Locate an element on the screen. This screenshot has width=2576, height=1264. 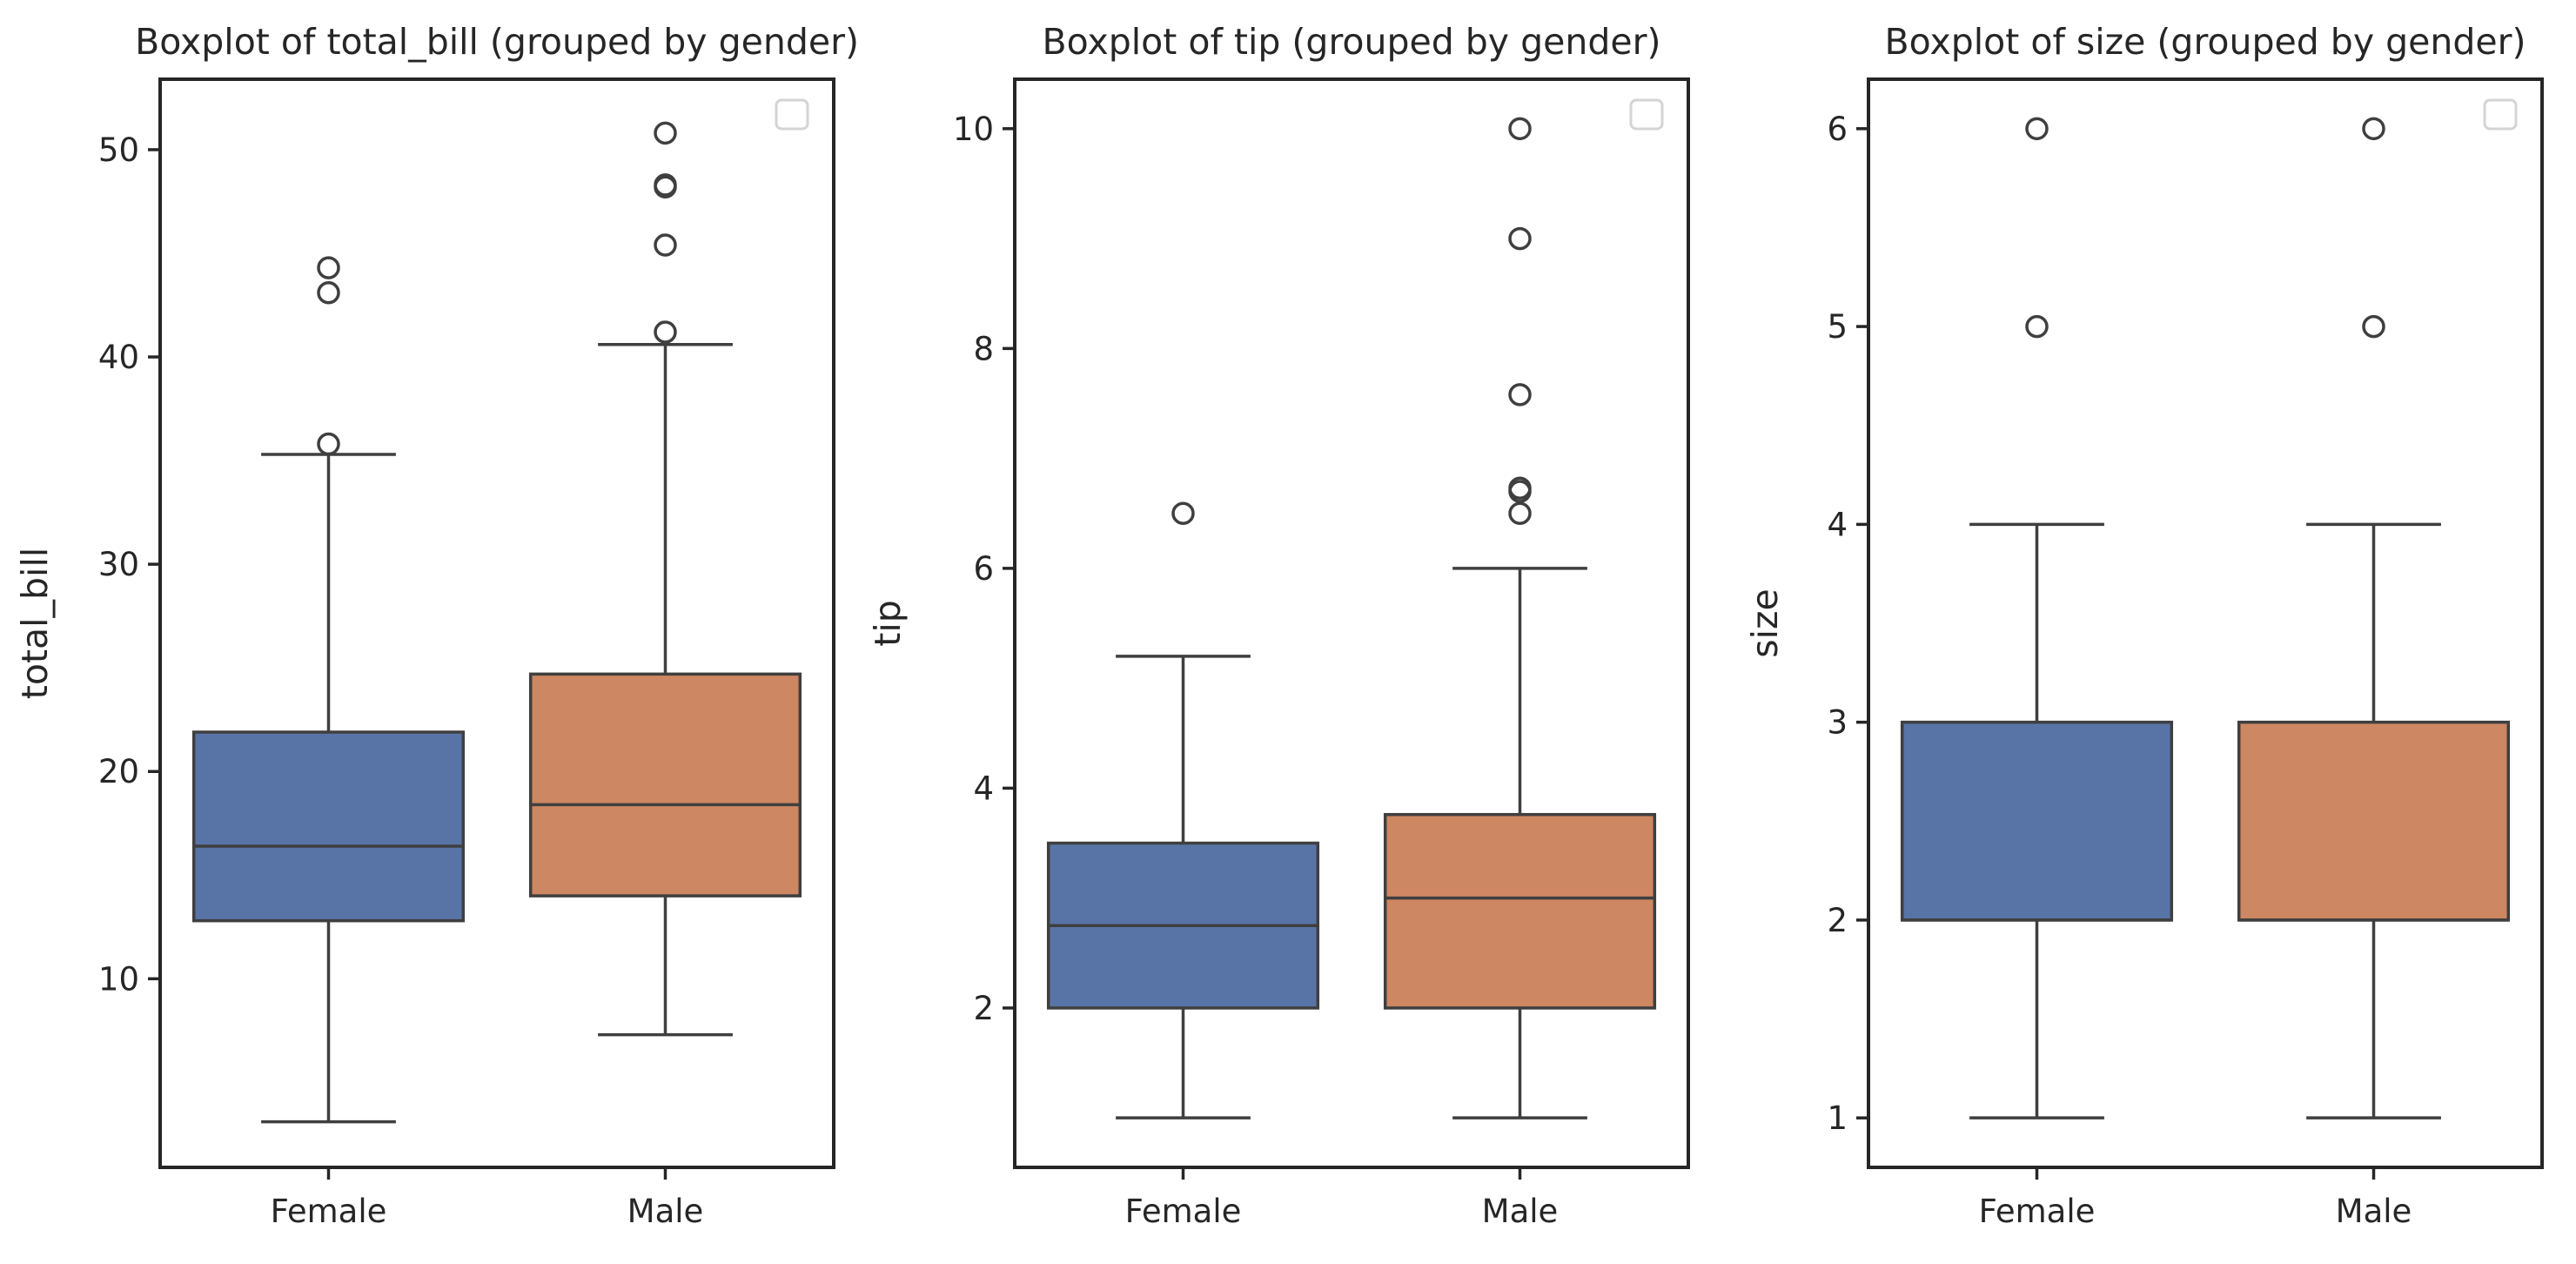
y-tick-label: 30 is located at coordinates (118, 564).